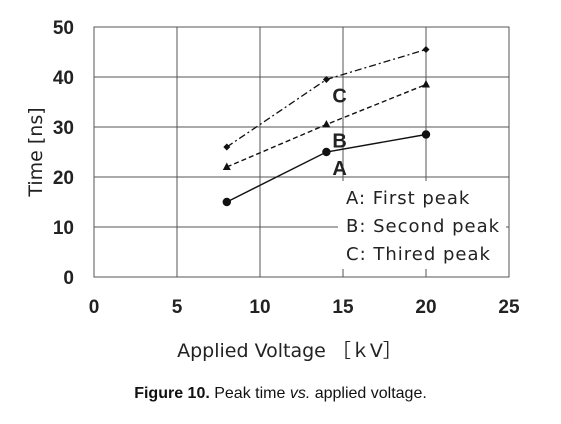  I want to click on legend-entry: A: First peak, so click(408, 198).